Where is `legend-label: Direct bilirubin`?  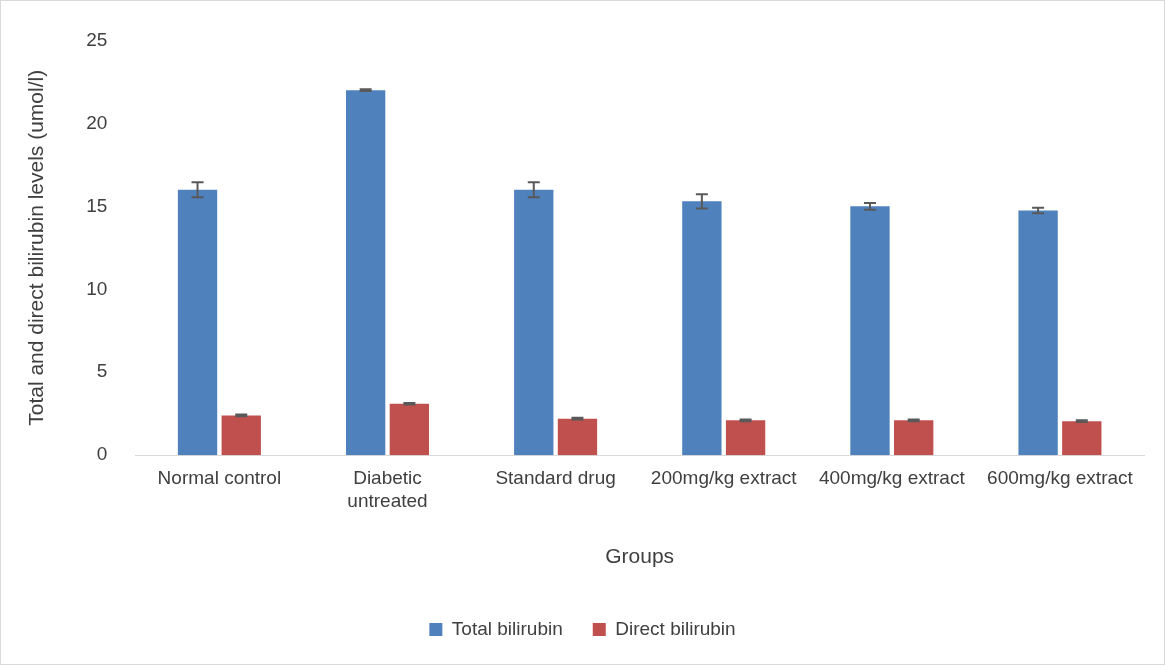
legend-label: Direct bilirubin is located at coordinates (675, 628).